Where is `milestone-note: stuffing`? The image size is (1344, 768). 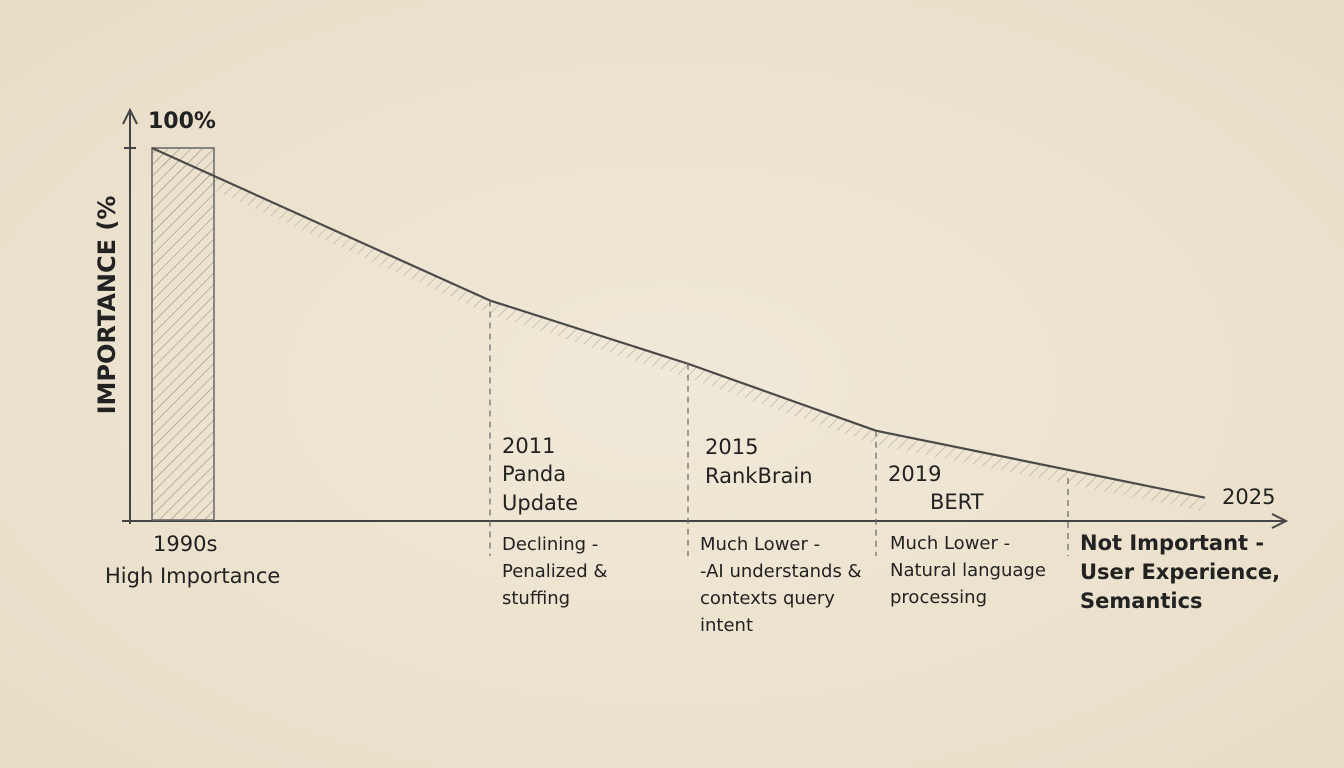
milestone-note: stuffing is located at coordinates (536, 598).